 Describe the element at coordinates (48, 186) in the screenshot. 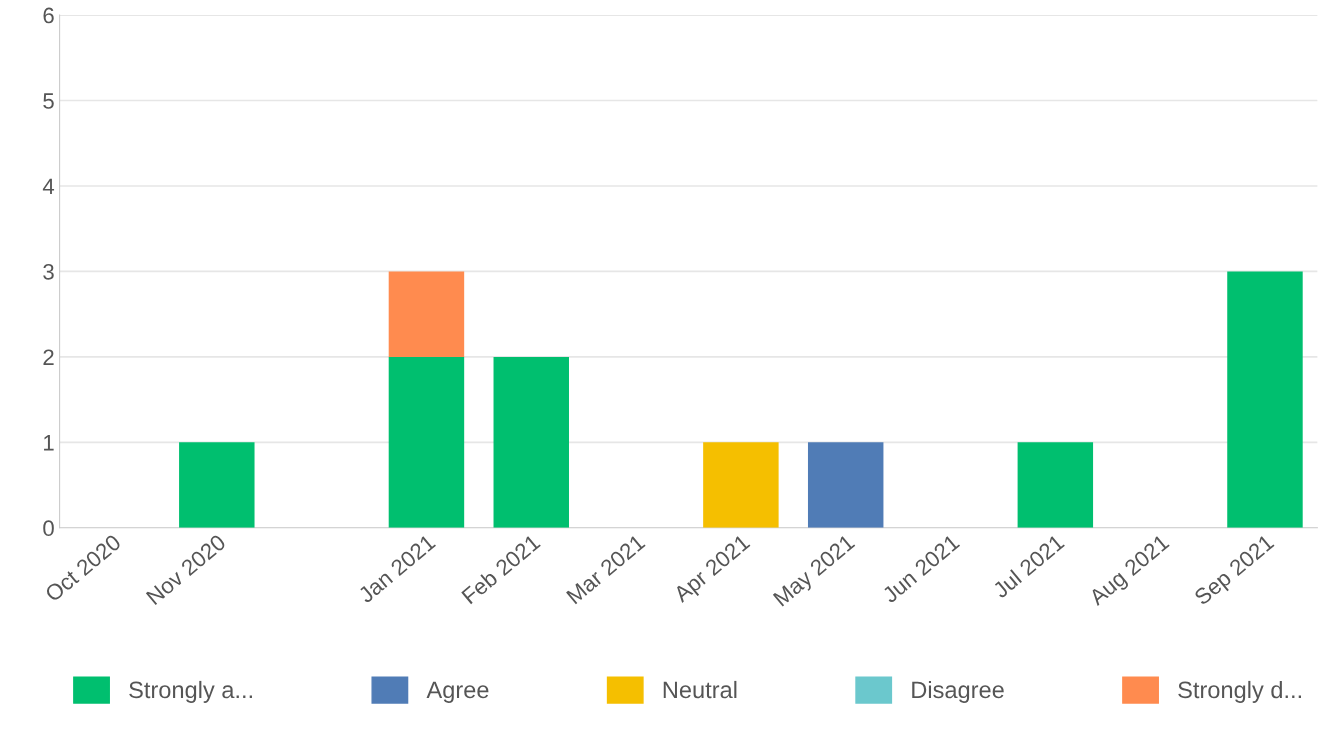

I see `y-tick-label: 4` at that location.